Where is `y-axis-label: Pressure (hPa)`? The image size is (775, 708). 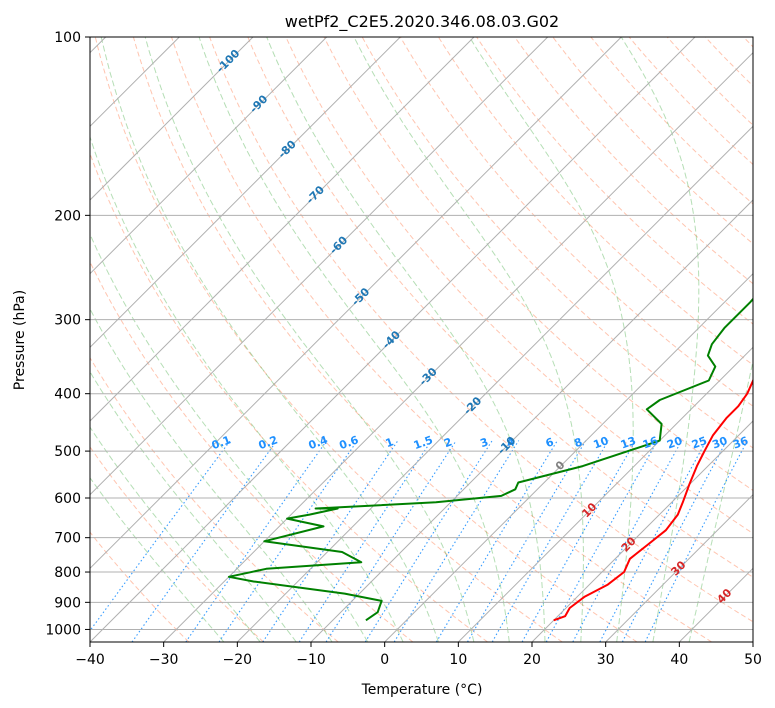
y-axis-label: Pressure (hPa) is located at coordinates (20, 340).